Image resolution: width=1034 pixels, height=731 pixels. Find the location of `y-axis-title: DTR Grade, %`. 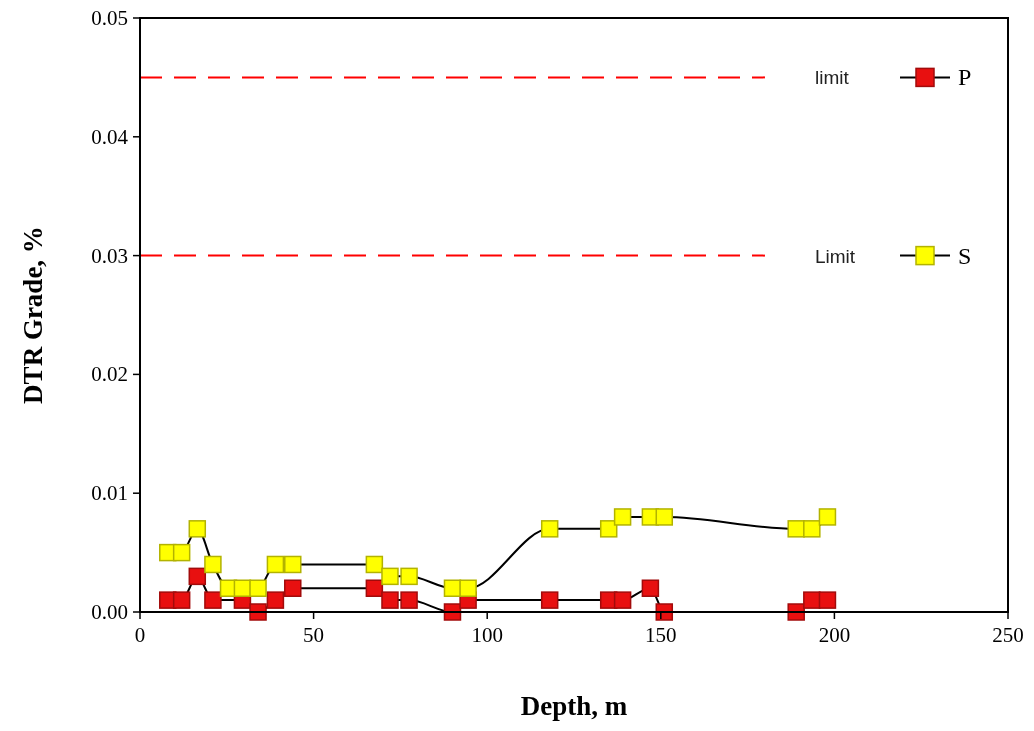

y-axis-title: DTR Grade, % is located at coordinates (33, 315).